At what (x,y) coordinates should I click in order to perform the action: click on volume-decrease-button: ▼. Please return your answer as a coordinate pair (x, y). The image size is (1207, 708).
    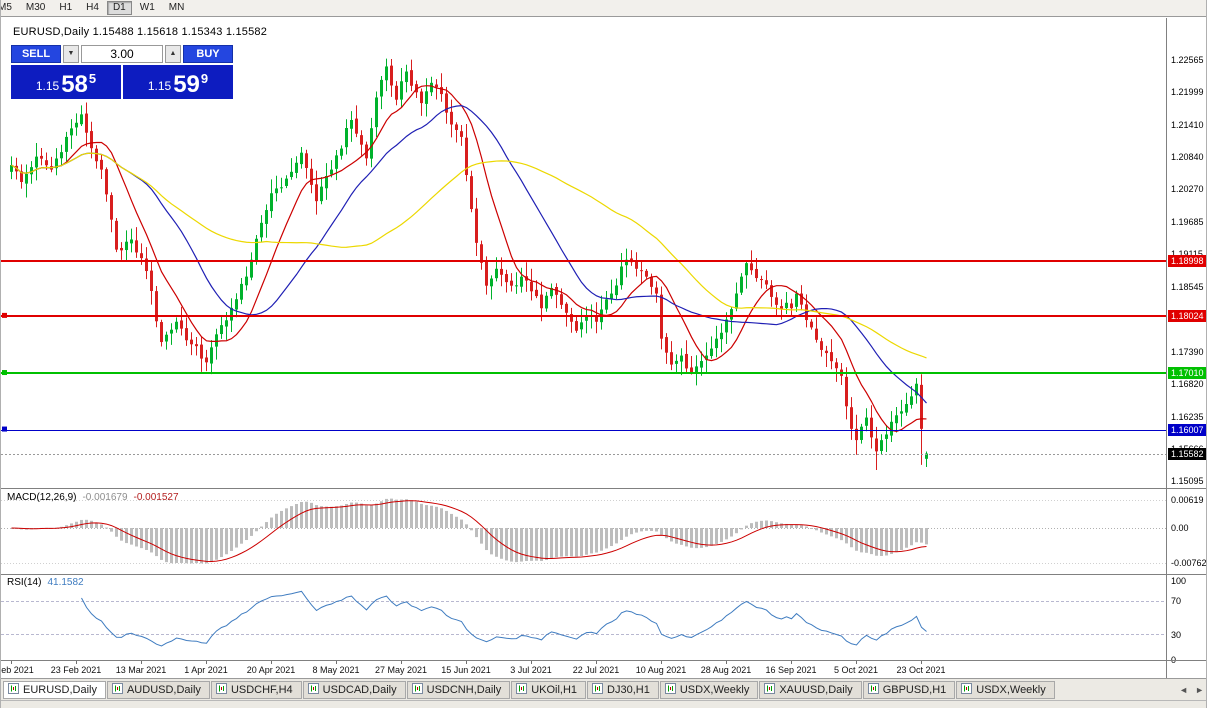
    Looking at the image, I should click on (71, 54).